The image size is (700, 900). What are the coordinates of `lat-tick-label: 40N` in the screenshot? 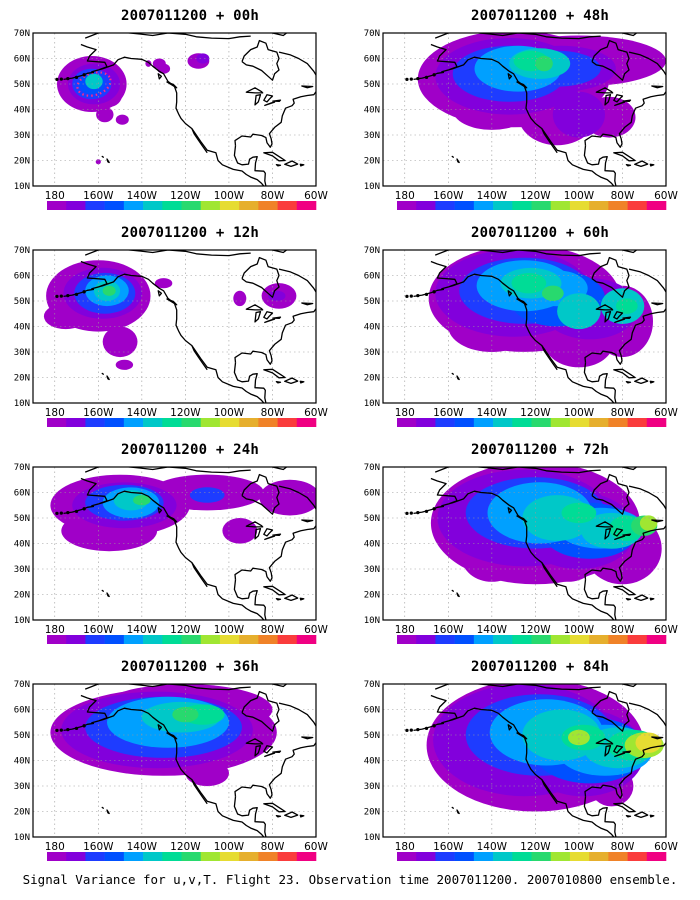 It's located at (372, 328).